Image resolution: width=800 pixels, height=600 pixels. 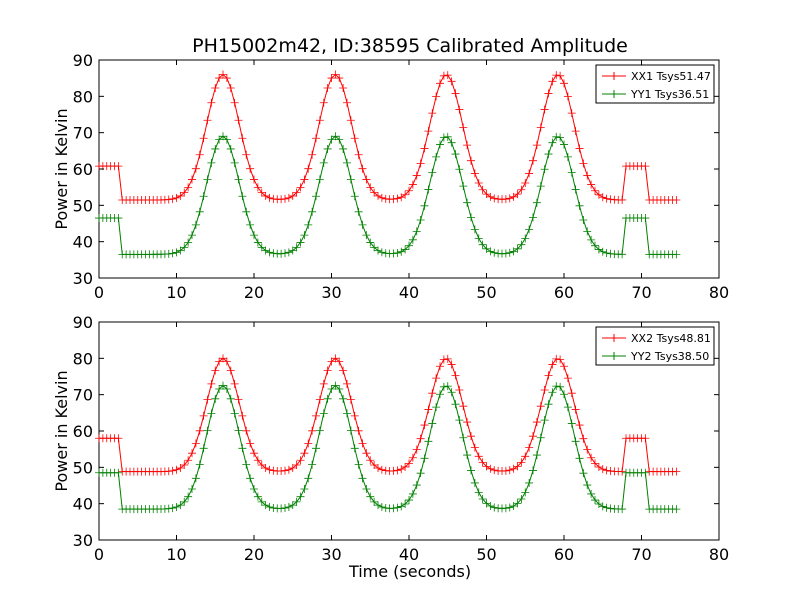 I want to click on legend-entry-label: YY2 Tsys38.50, so click(x=669, y=356).